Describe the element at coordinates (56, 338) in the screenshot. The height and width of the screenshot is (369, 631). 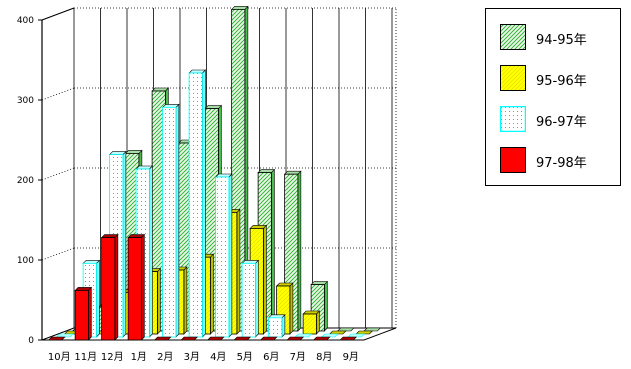
I see `bar-s3-0-flat` at that location.